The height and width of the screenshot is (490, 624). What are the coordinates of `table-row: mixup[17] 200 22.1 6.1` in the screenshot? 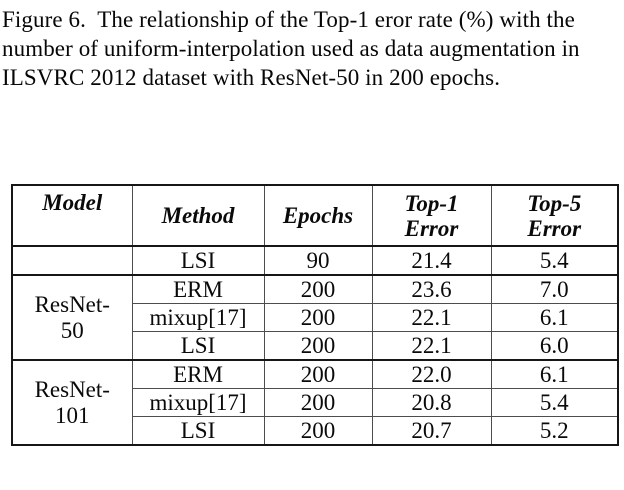 It's located at (315, 317).